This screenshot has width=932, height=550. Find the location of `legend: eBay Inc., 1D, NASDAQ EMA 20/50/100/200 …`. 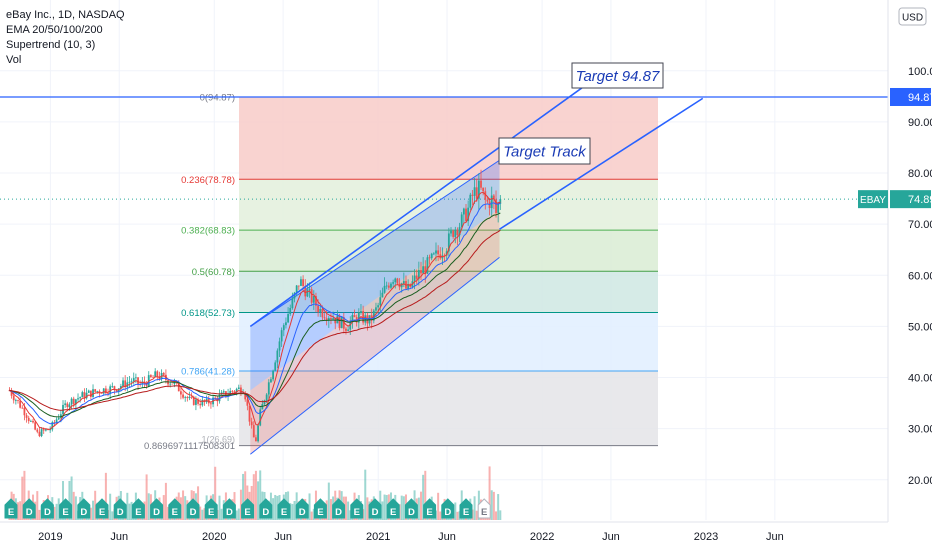

legend: eBay Inc., 1D, NASDAQ EMA 20/50/100/200 … is located at coordinates (65, 38).